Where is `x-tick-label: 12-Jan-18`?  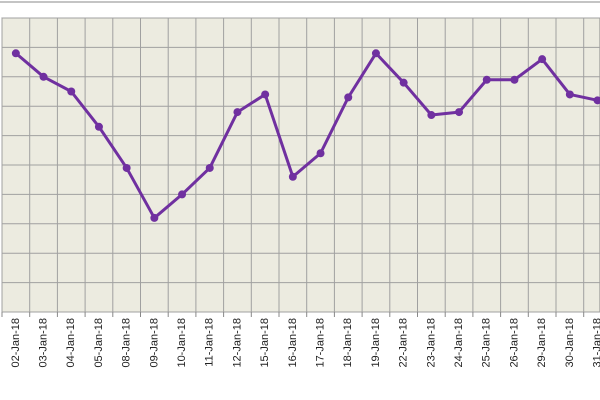
x-tick-label: 12-Jan-18 is located at coordinates (237, 343).